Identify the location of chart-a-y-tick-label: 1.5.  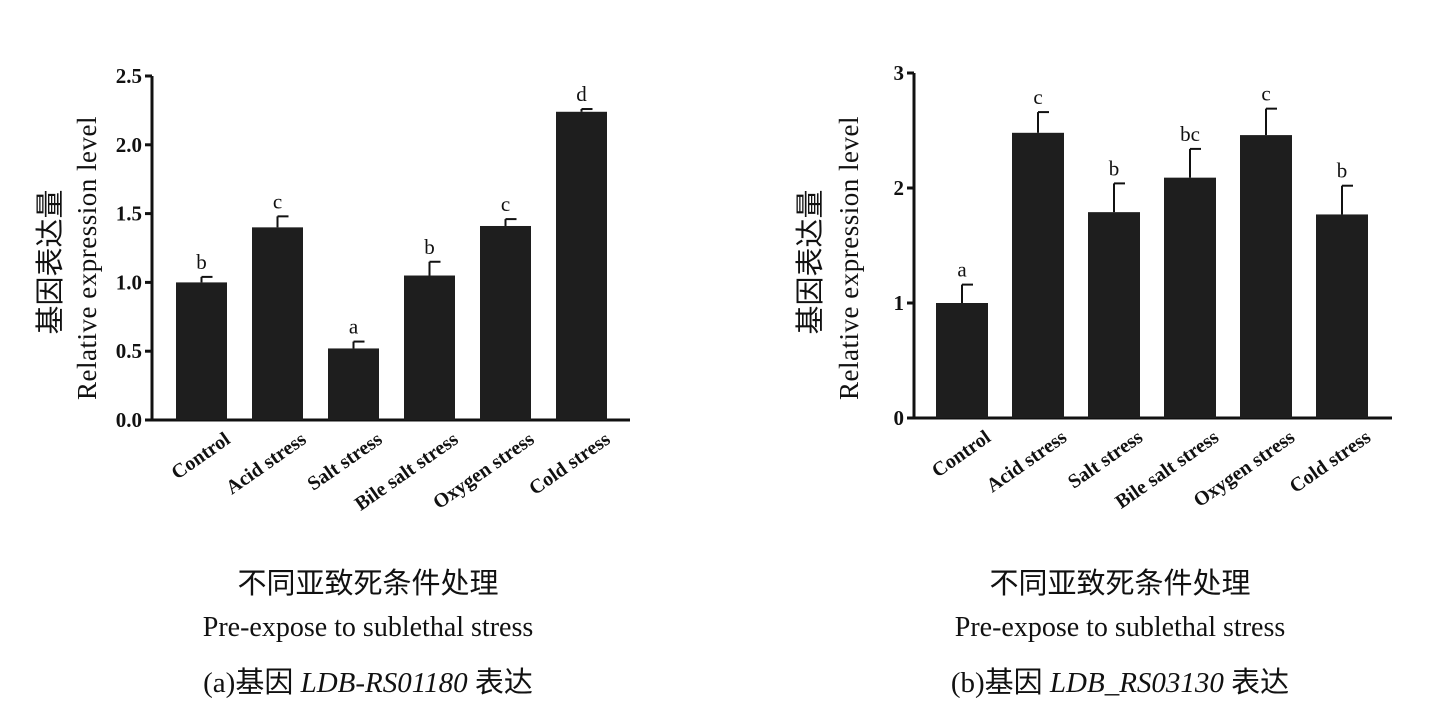
(129, 214).